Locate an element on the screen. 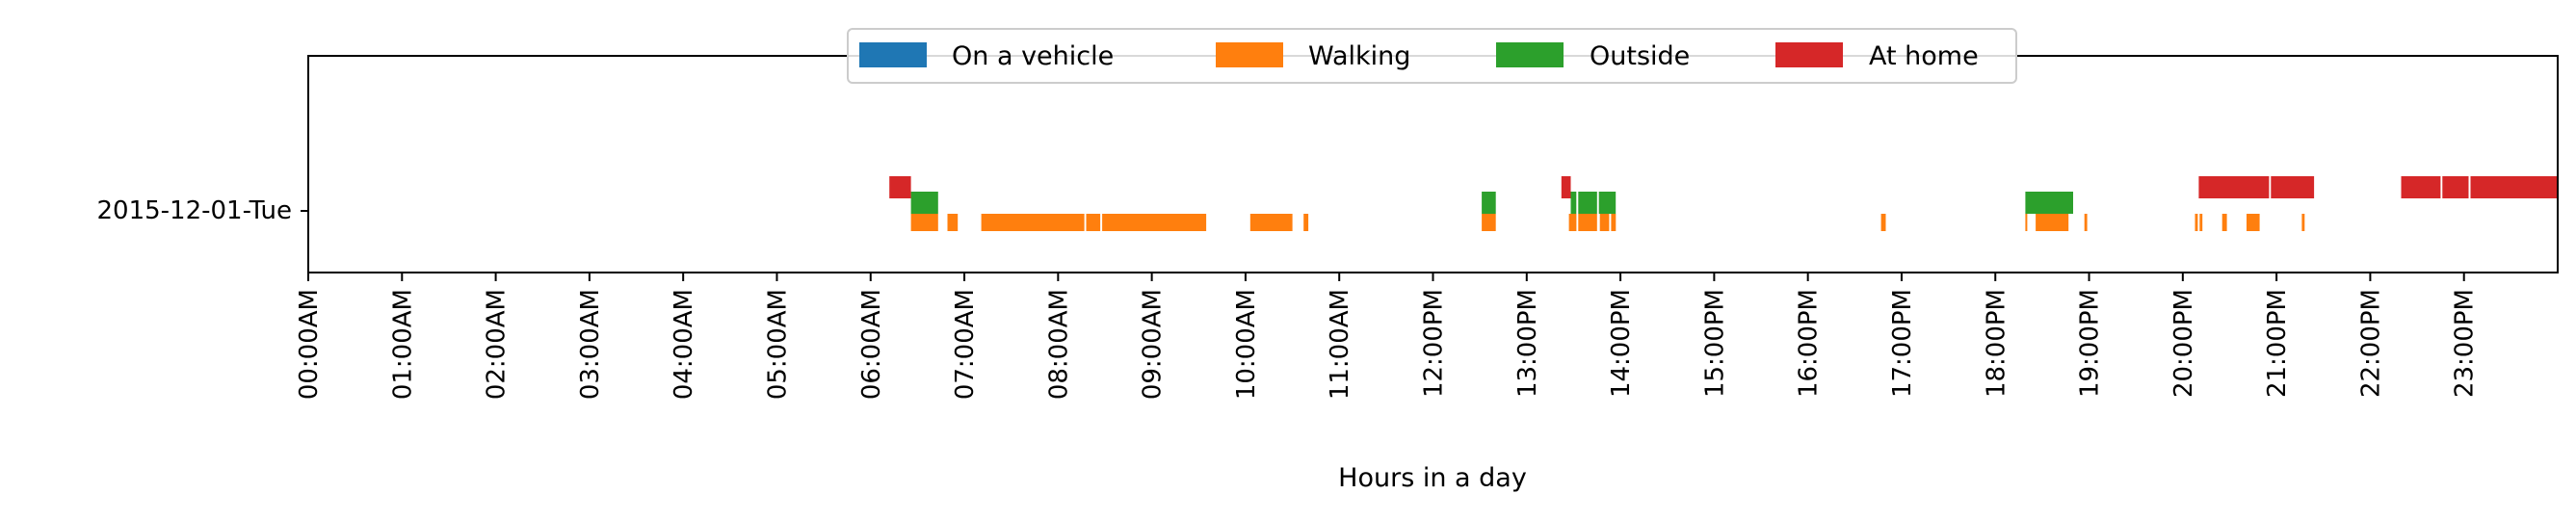 Image resolution: width=2576 pixels, height=520 pixels. x-tick-label: 18:00PM is located at coordinates (1996, 343).